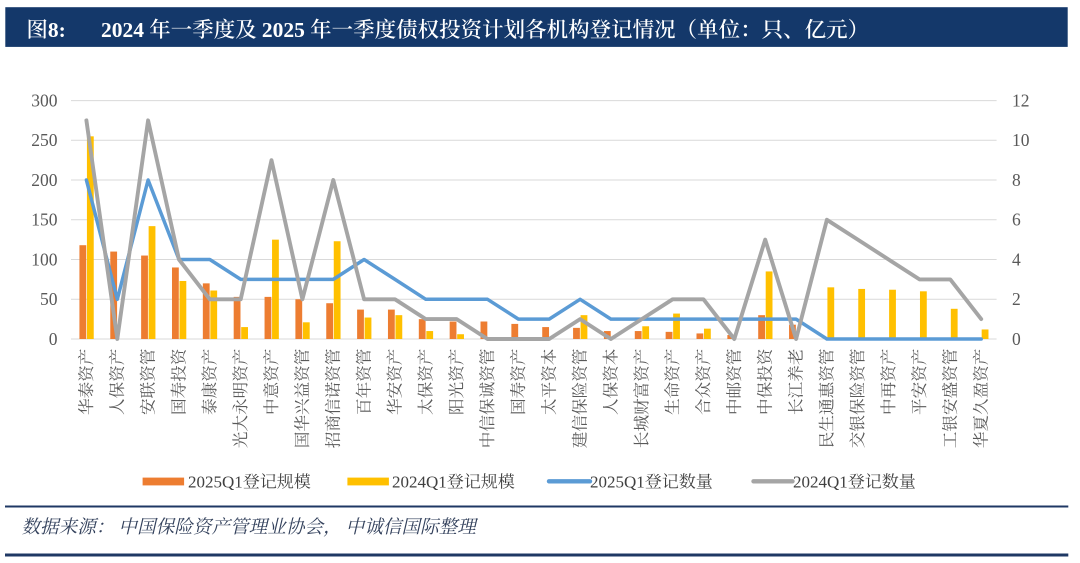 Image resolution: width=1080 pixels, height=563 pixels. What do you see at coordinates (57, 30) in the screenshot?
I see `svg-text: 8:` at bounding box center [57, 30].